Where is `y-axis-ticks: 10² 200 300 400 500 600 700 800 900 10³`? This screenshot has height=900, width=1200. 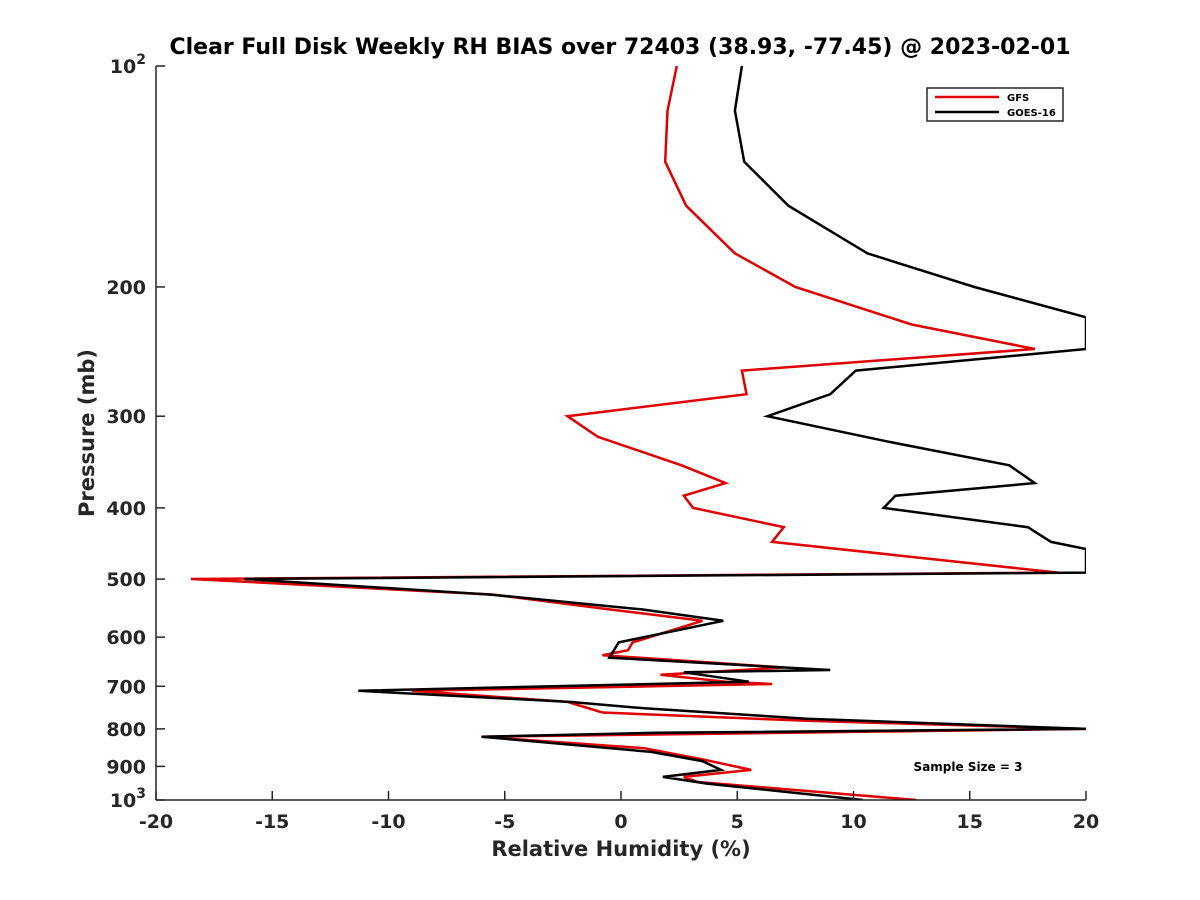
y-axis-ticks: 10² 200 300 400 500 600 700 800 900 10³ is located at coordinates (135, 432).